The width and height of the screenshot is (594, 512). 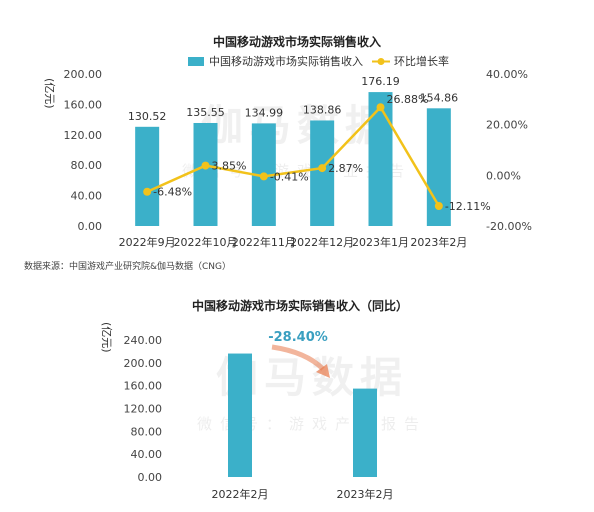 I want to click on right-tick-label: -20.00%, so click(x=509, y=226).